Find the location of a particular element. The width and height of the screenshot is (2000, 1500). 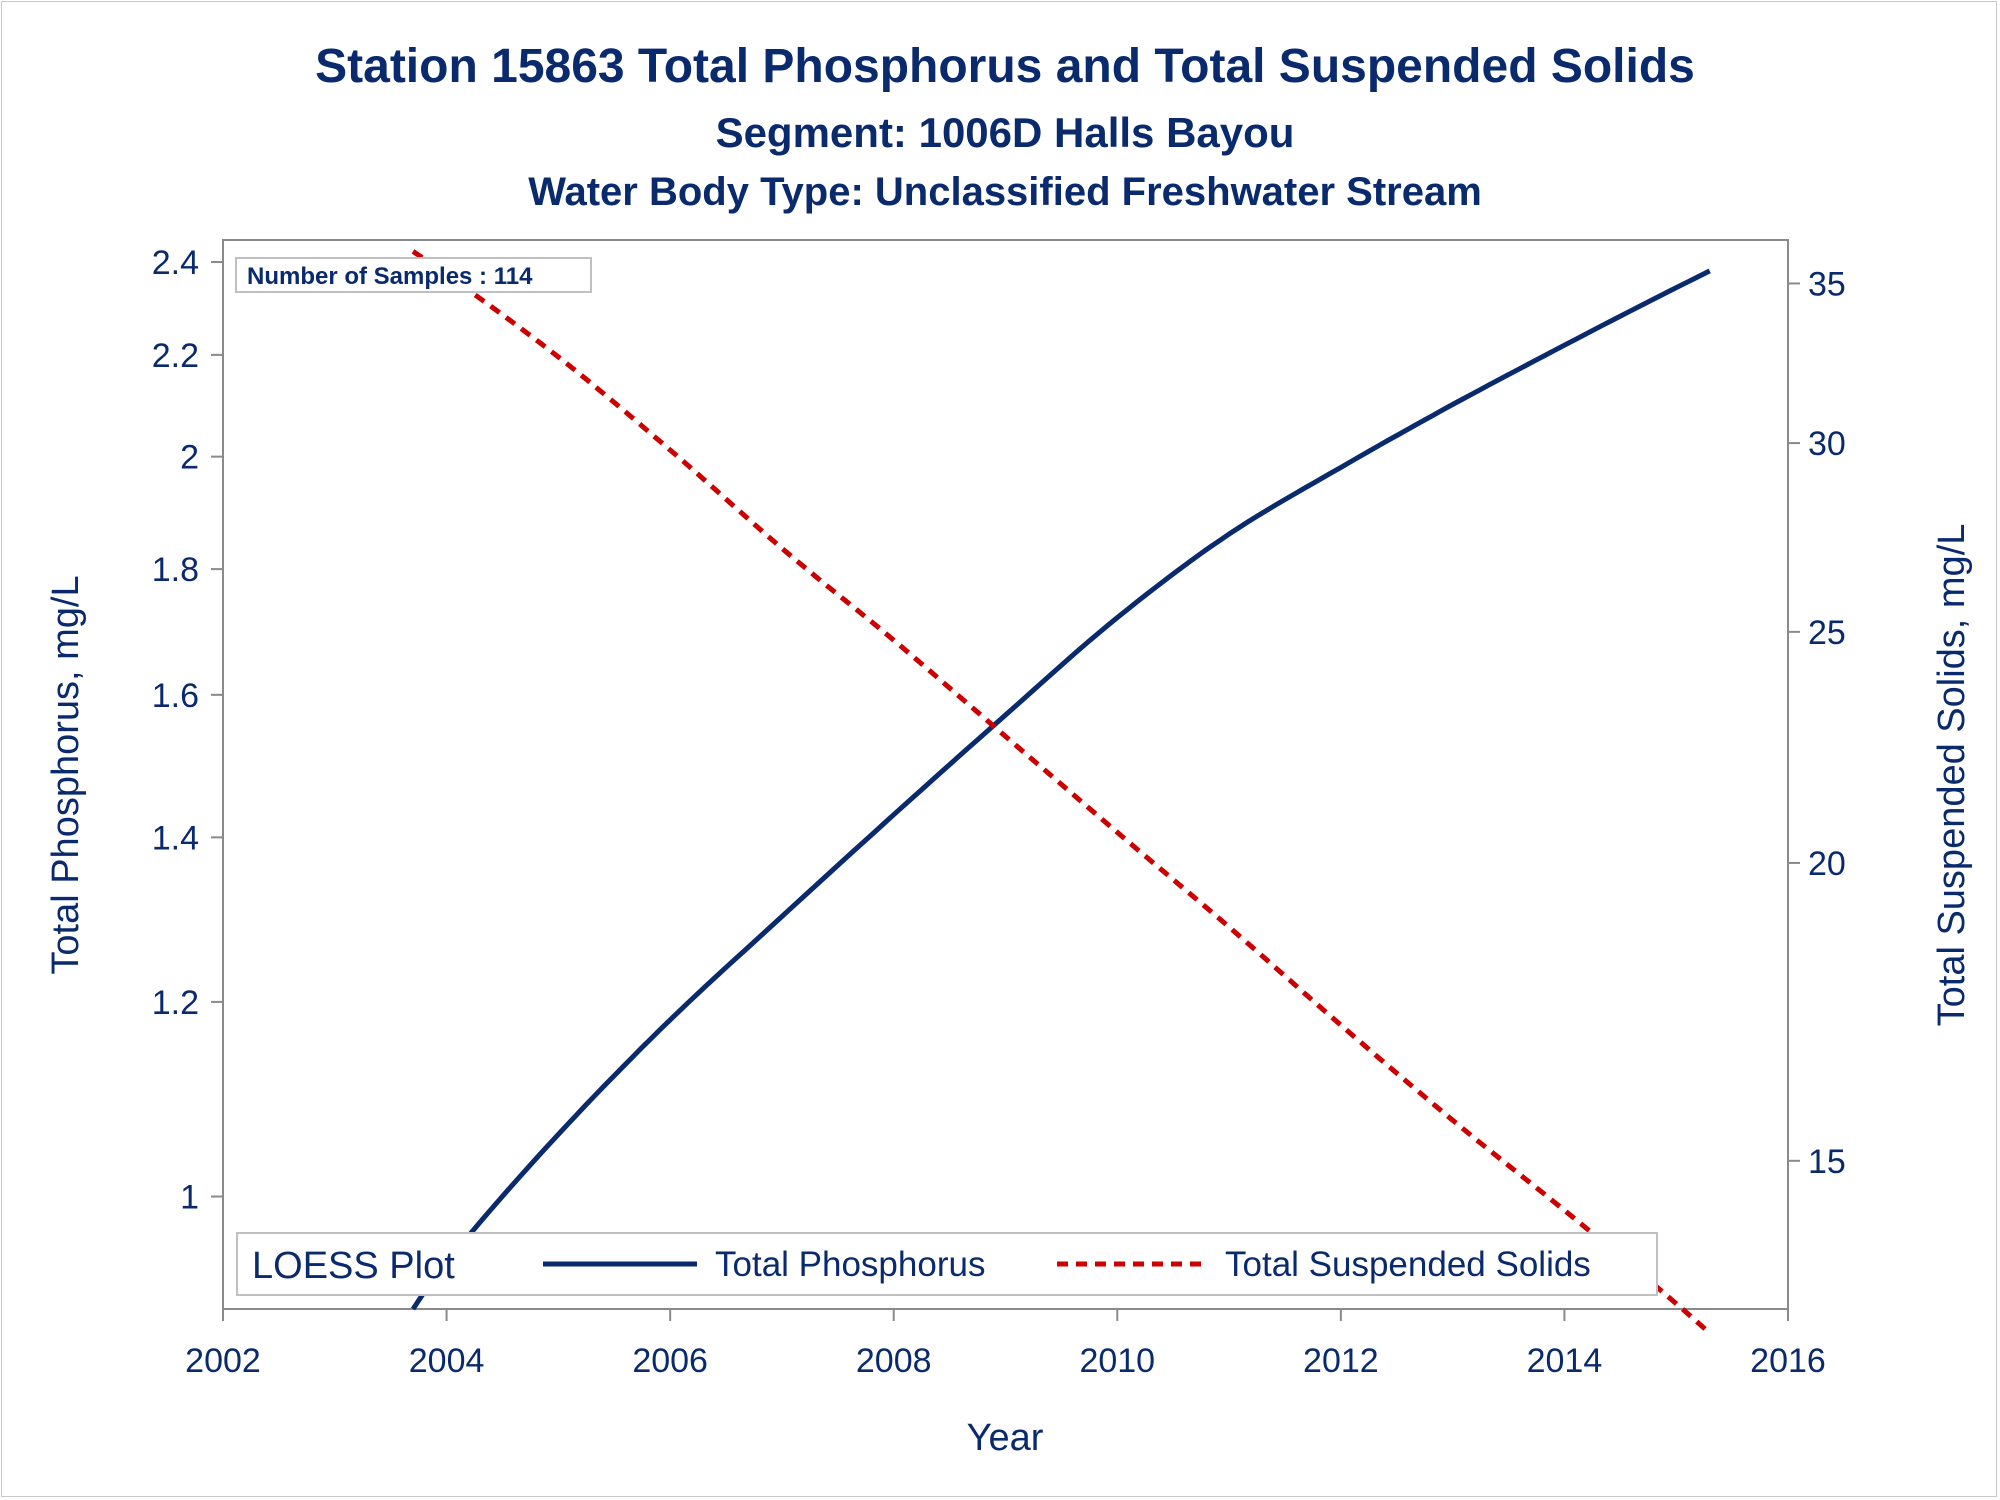

sample-count-label: Number of Samples : 114 is located at coordinates (390, 276).